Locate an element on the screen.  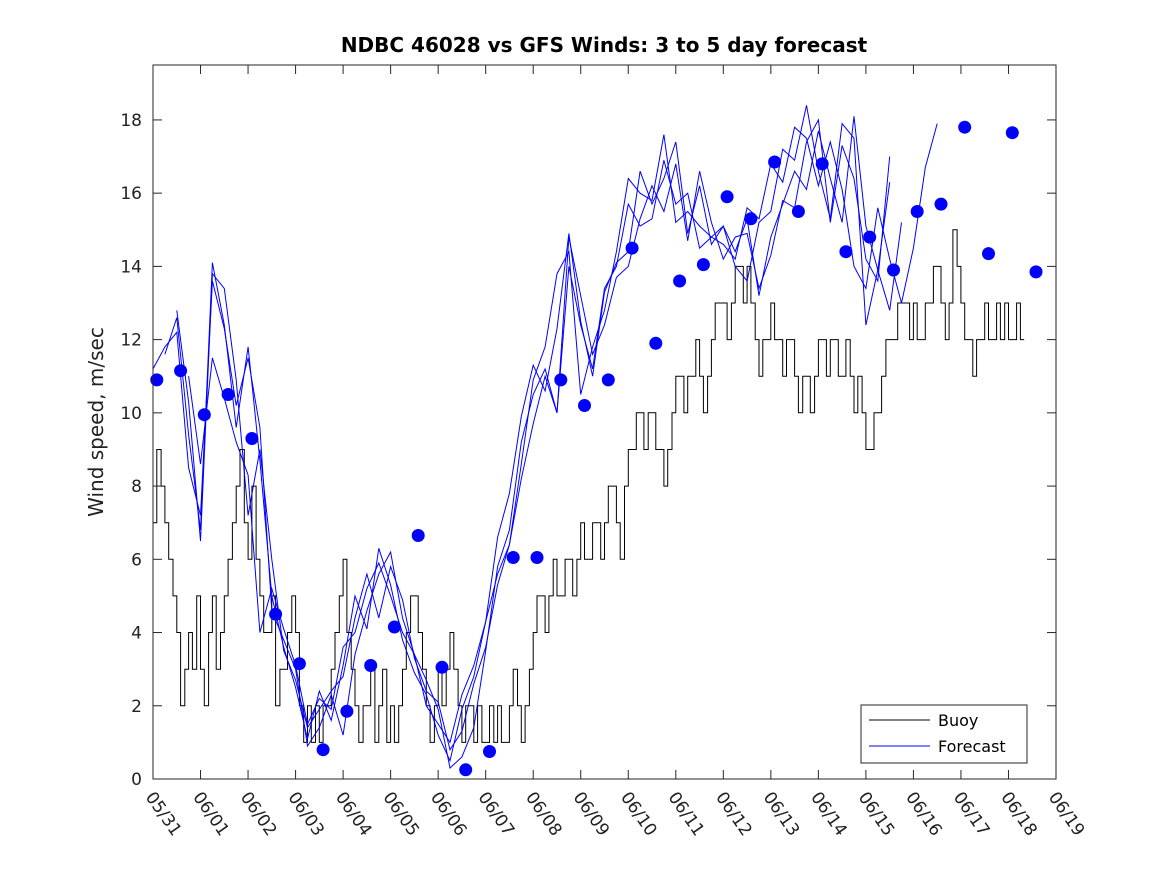
x-tick-label: 06/11 is located at coordinates (686, 814).